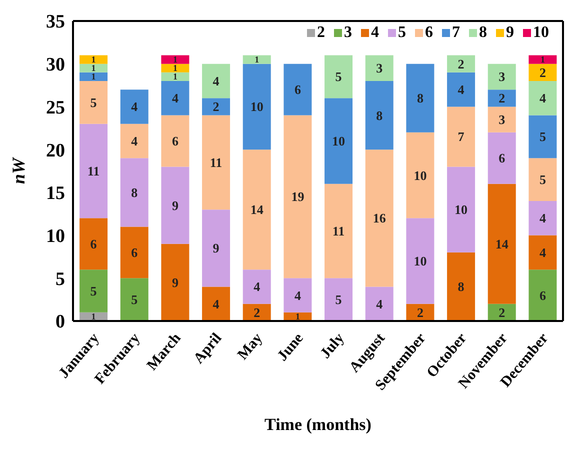 The width and height of the screenshot is (576, 449). What do you see at coordinates (55, 107) in the screenshot?
I see `y-tick-label: 25` at bounding box center [55, 107].